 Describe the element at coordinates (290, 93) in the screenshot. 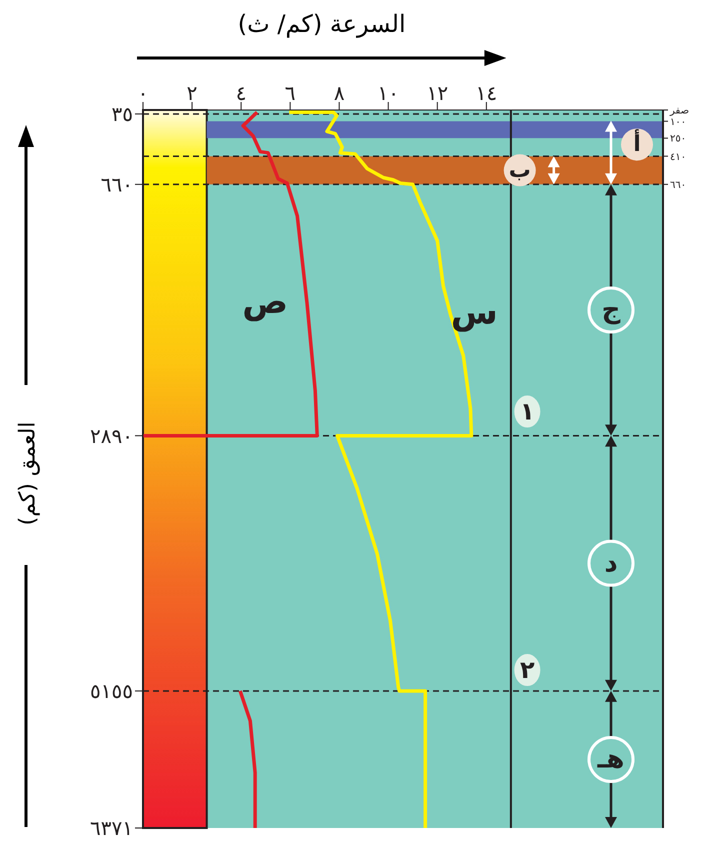

I see `x-tick-label: ٦` at that location.